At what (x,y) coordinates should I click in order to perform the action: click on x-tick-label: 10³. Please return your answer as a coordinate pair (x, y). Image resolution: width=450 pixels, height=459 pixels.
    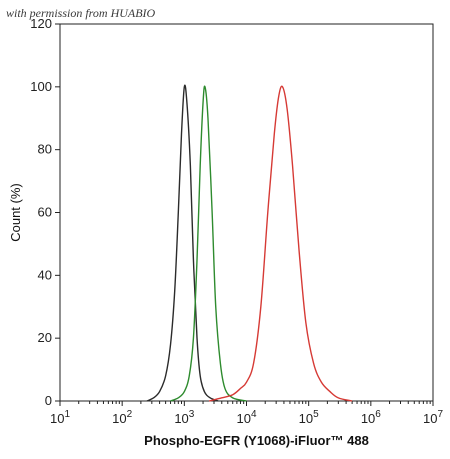
    Looking at the image, I should click on (184, 417).